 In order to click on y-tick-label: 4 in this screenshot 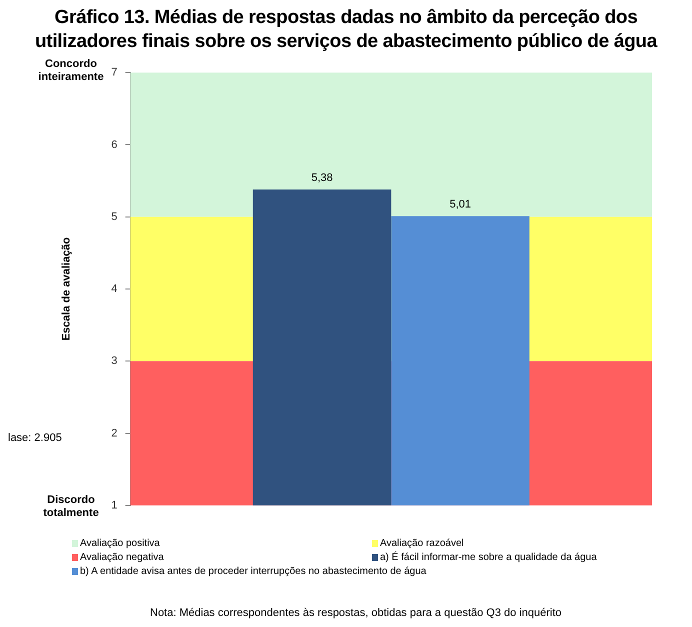, I will do `click(114, 289)`.